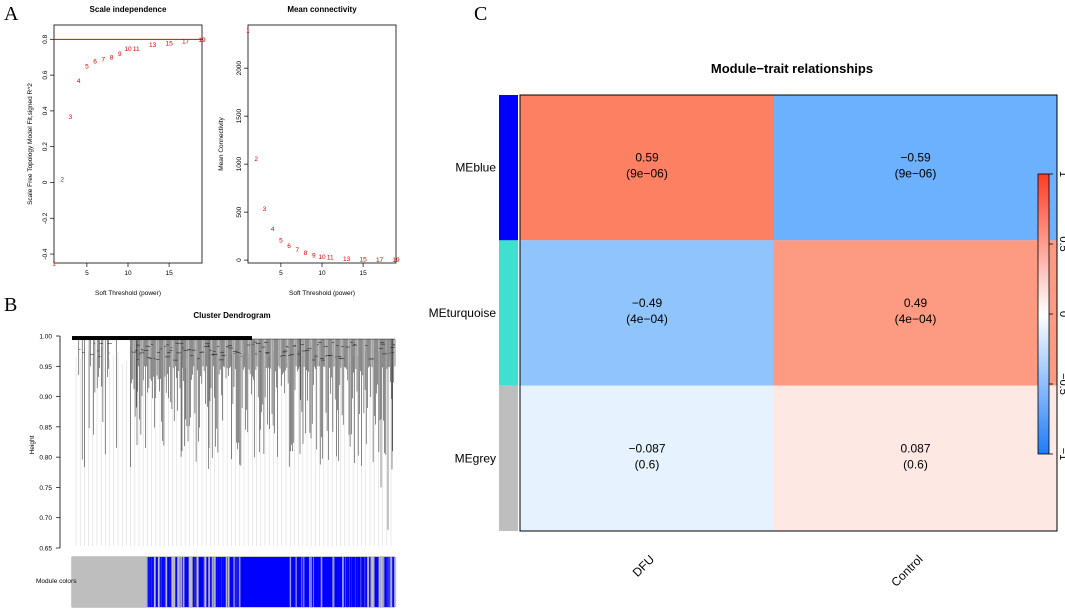 The image size is (1065, 613). I want to click on mc-ytick-label: 1500, so click(239, 116).